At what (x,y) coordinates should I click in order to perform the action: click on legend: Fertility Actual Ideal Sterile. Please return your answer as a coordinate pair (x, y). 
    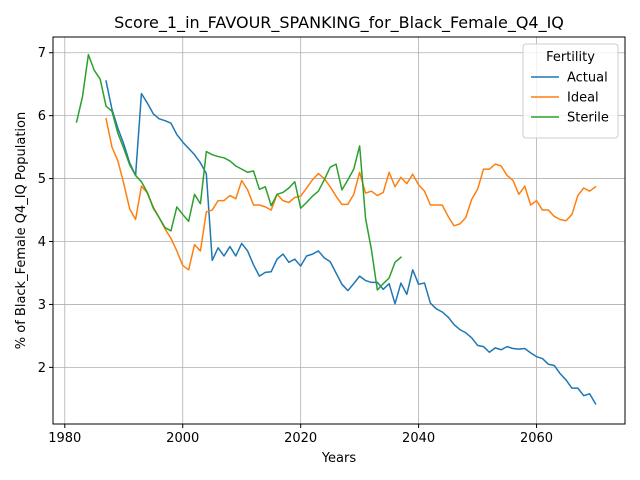
    Looking at the image, I should click on (570, 91).